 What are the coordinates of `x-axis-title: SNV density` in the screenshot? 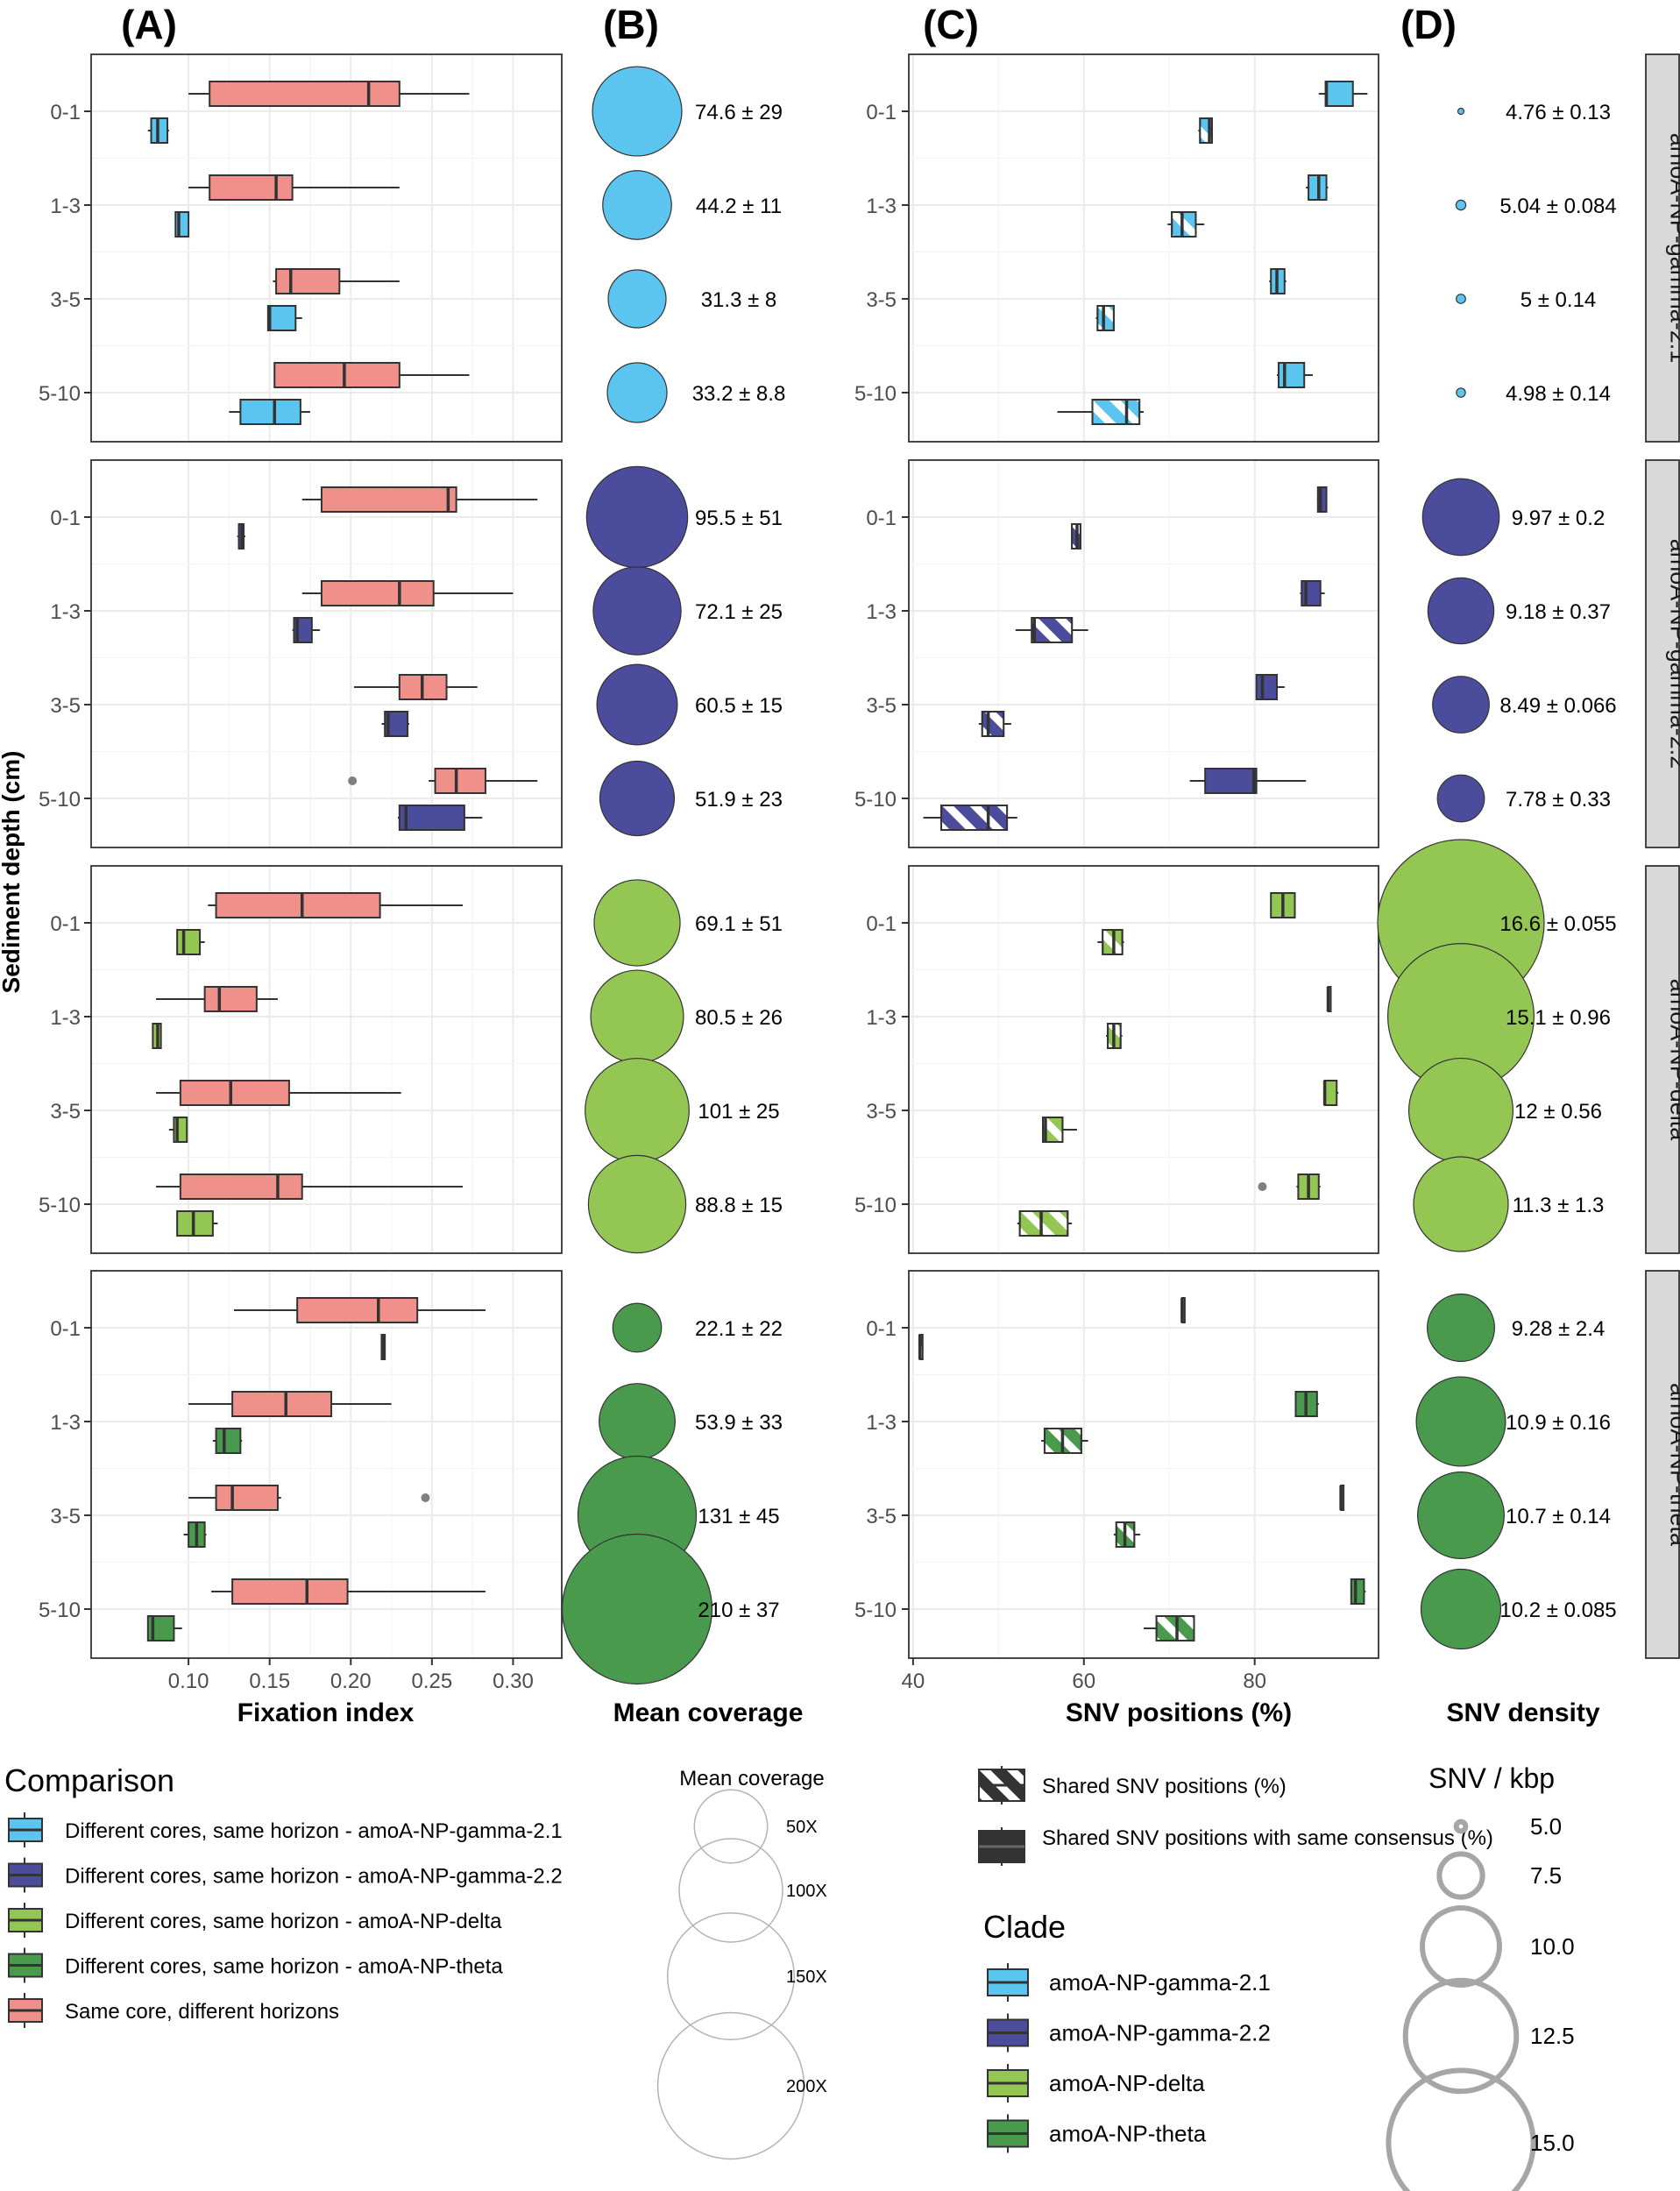 It's located at (1522, 1713).